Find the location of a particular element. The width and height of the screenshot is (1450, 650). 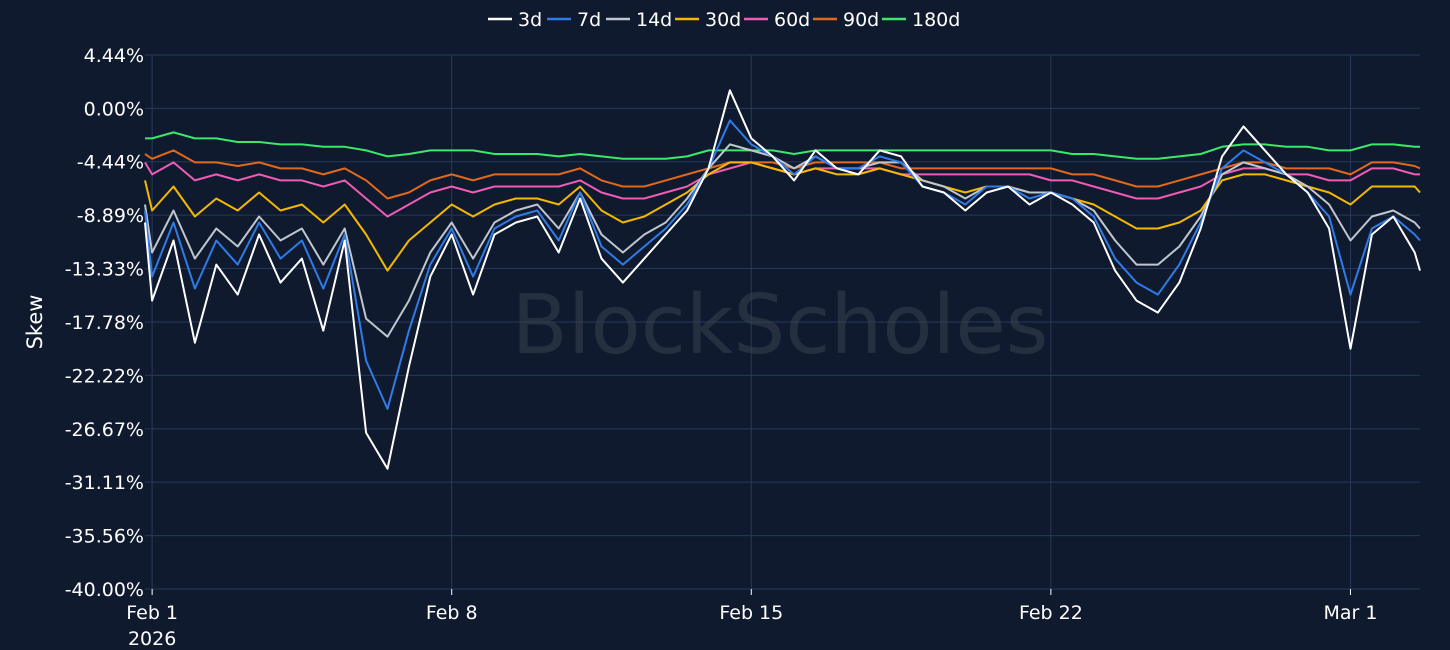

series-line-90d is located at coordinates (782, 174).